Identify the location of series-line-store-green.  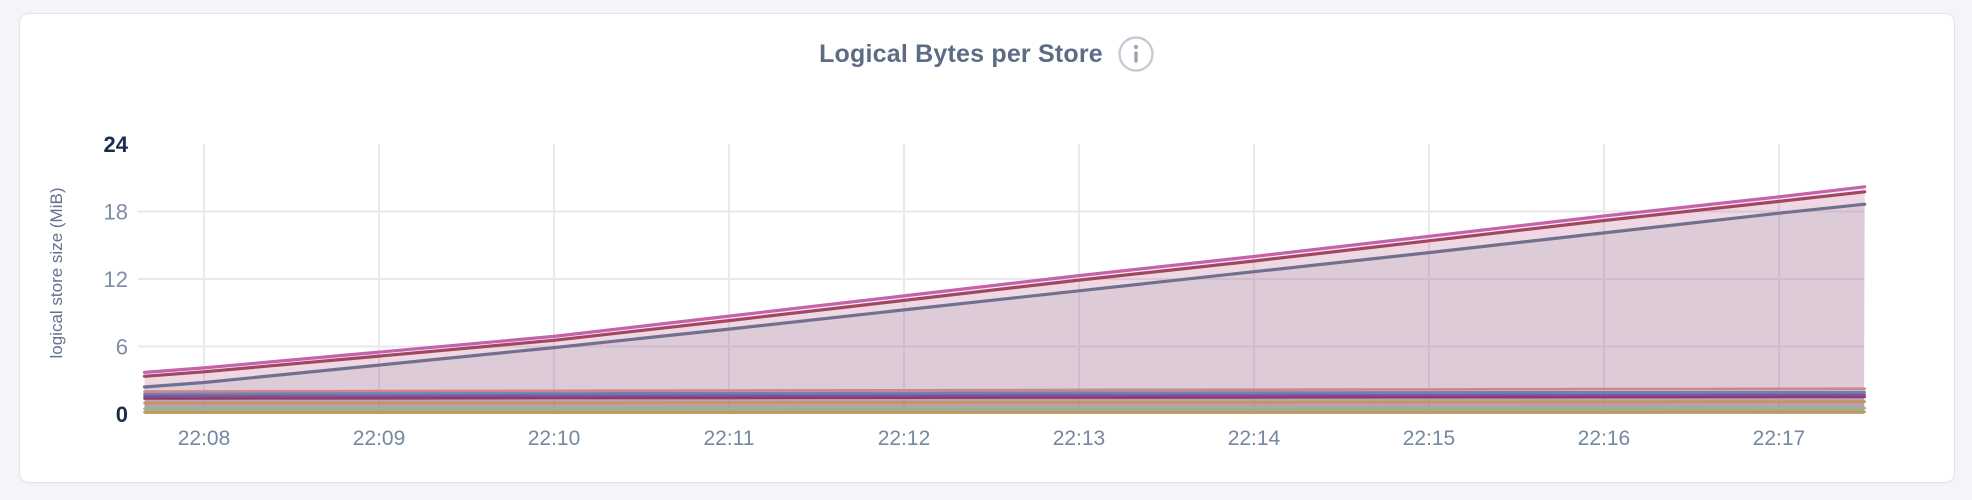
(1004, 408).